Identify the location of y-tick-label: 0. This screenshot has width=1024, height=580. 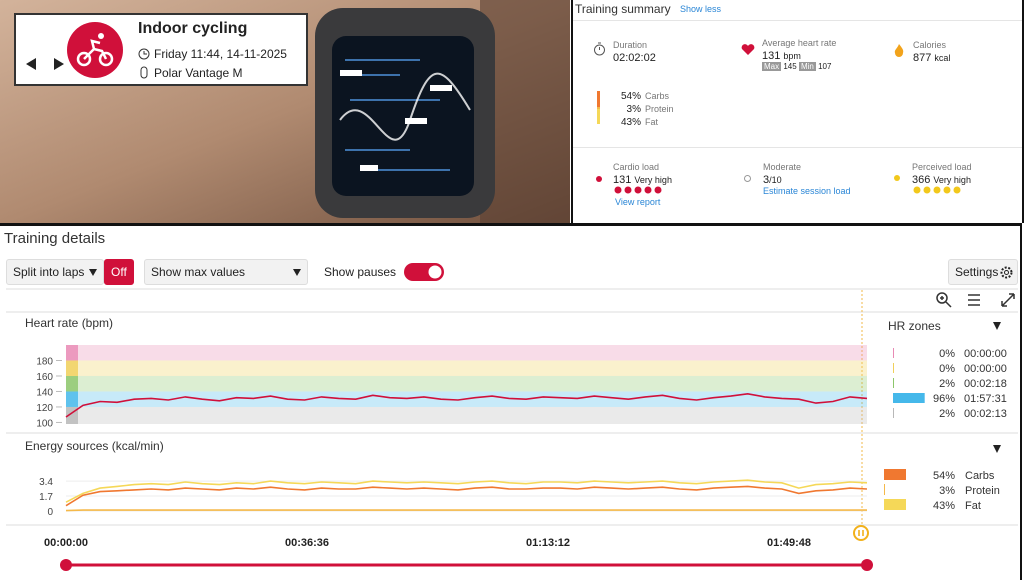
(50, 512).